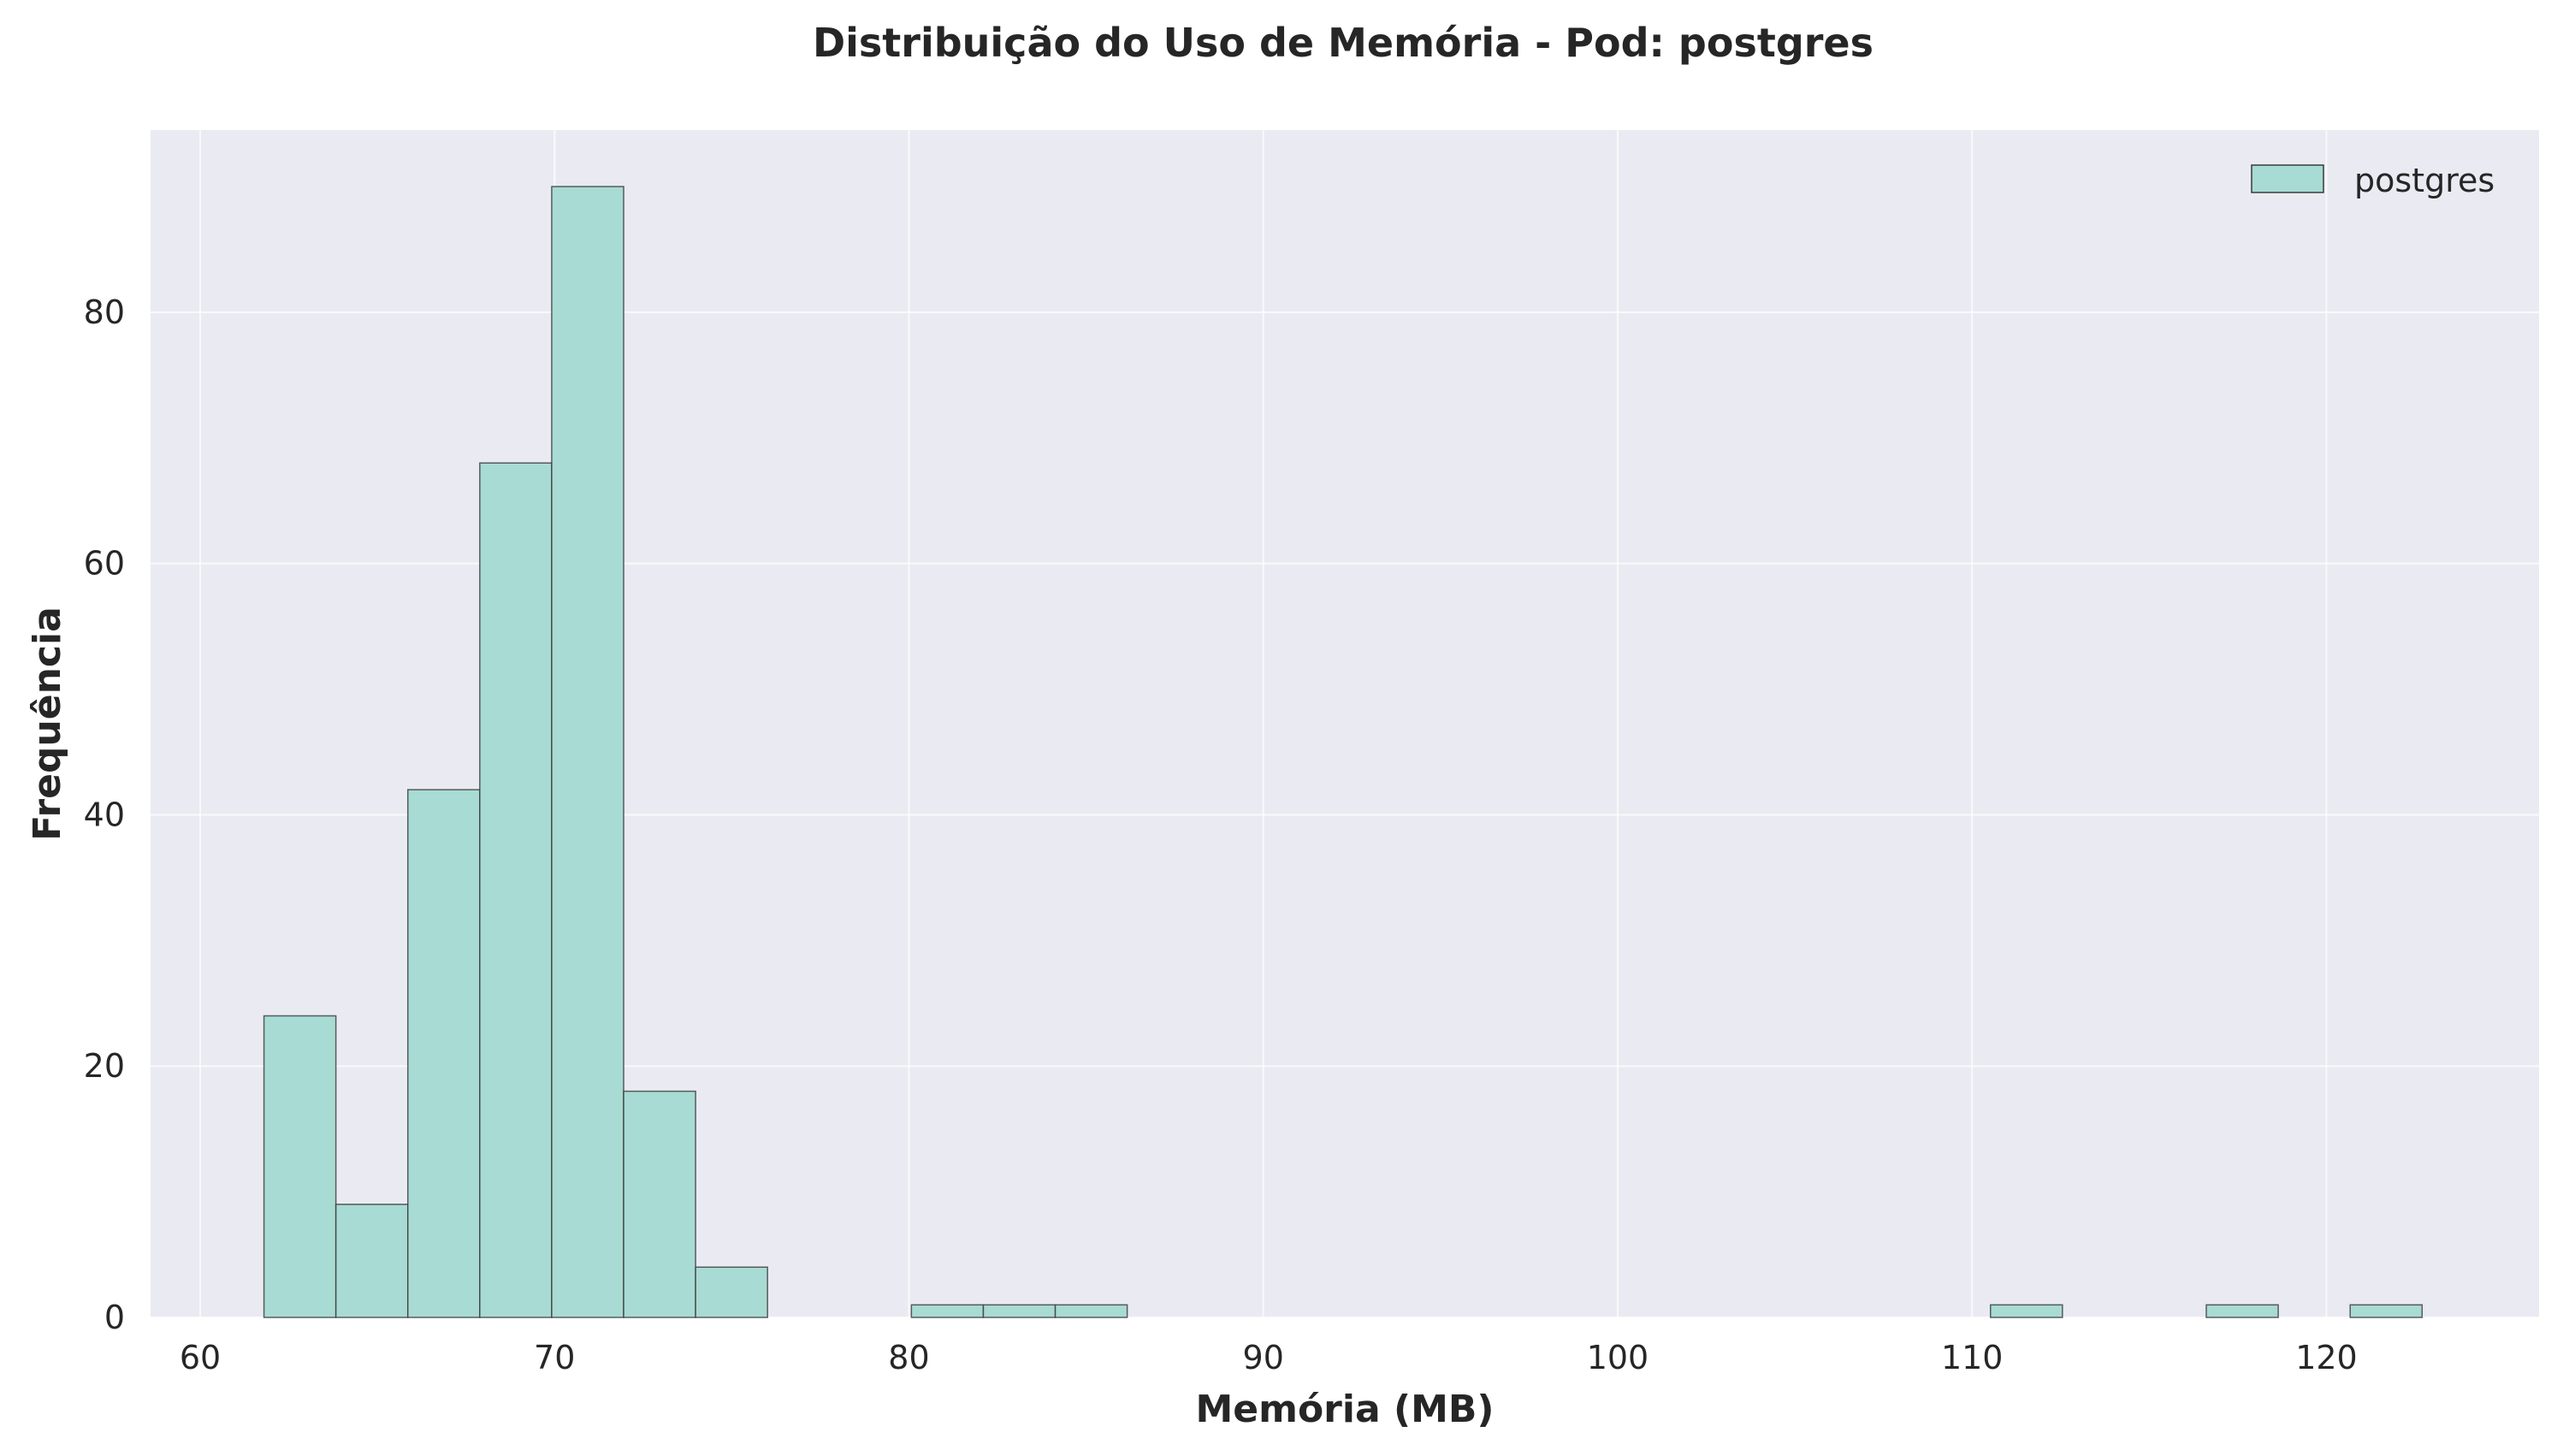 The height and width of the screenshot is (1456, 2563). I want to click on x-axis-ticks: 60 70 80 90 100 110 120, so click(1269, 1357).